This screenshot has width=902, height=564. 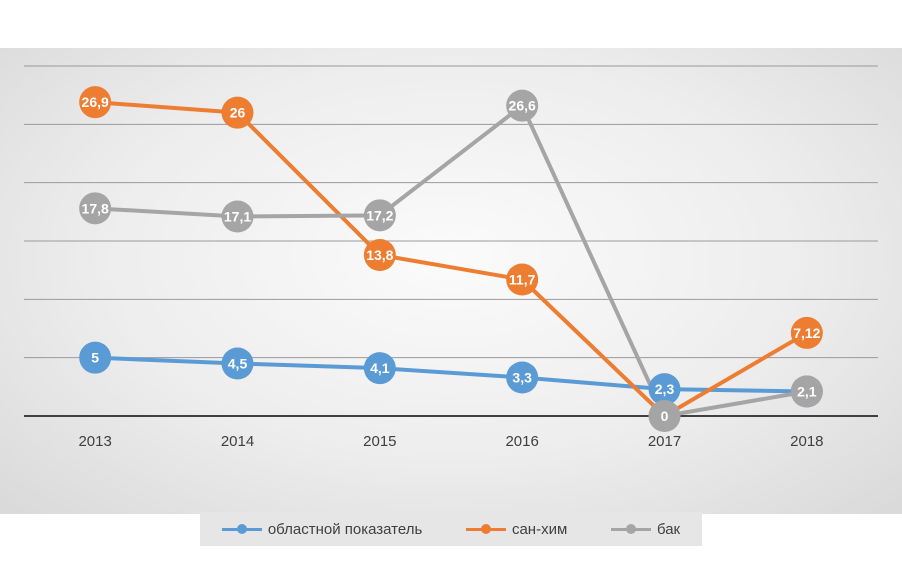 What do you see at coordinates (94, 441) in the screenshot?
I see `x-tick-label: 2013` at bounding box center [94, 441].